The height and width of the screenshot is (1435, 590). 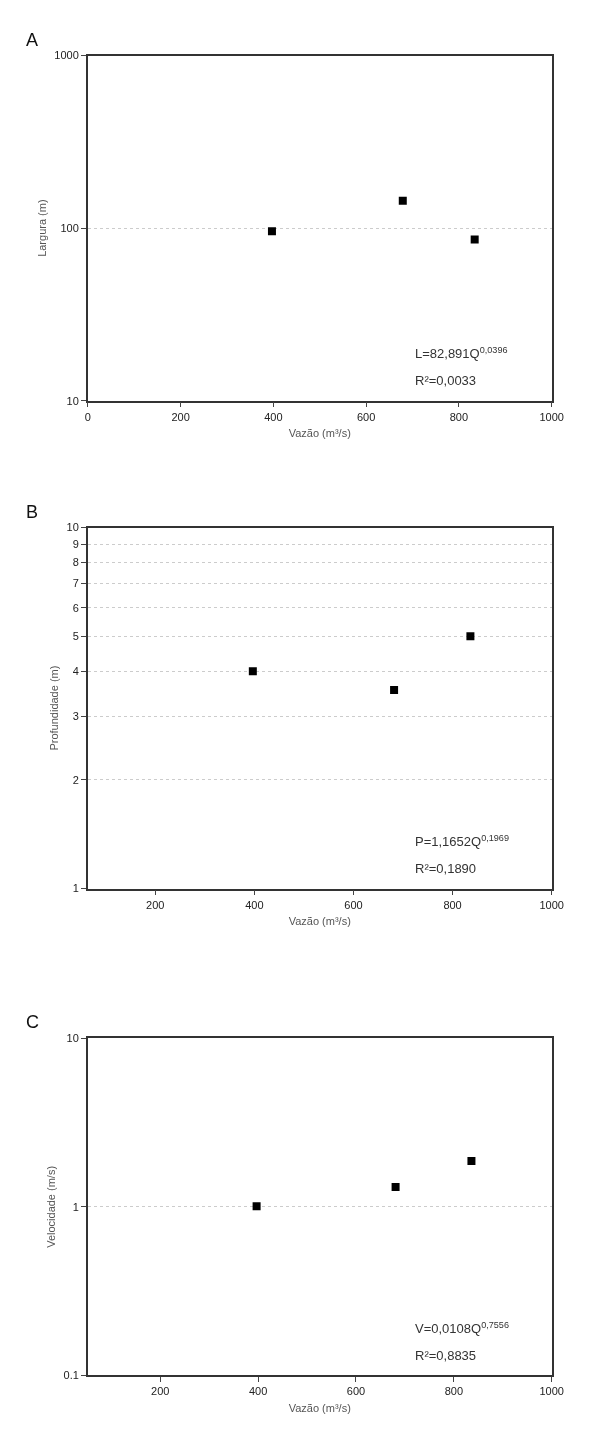 What do you see at coordinates (32, 512) in the screenshot?
I see `chart-title: B` at bounding box center [32, 512].